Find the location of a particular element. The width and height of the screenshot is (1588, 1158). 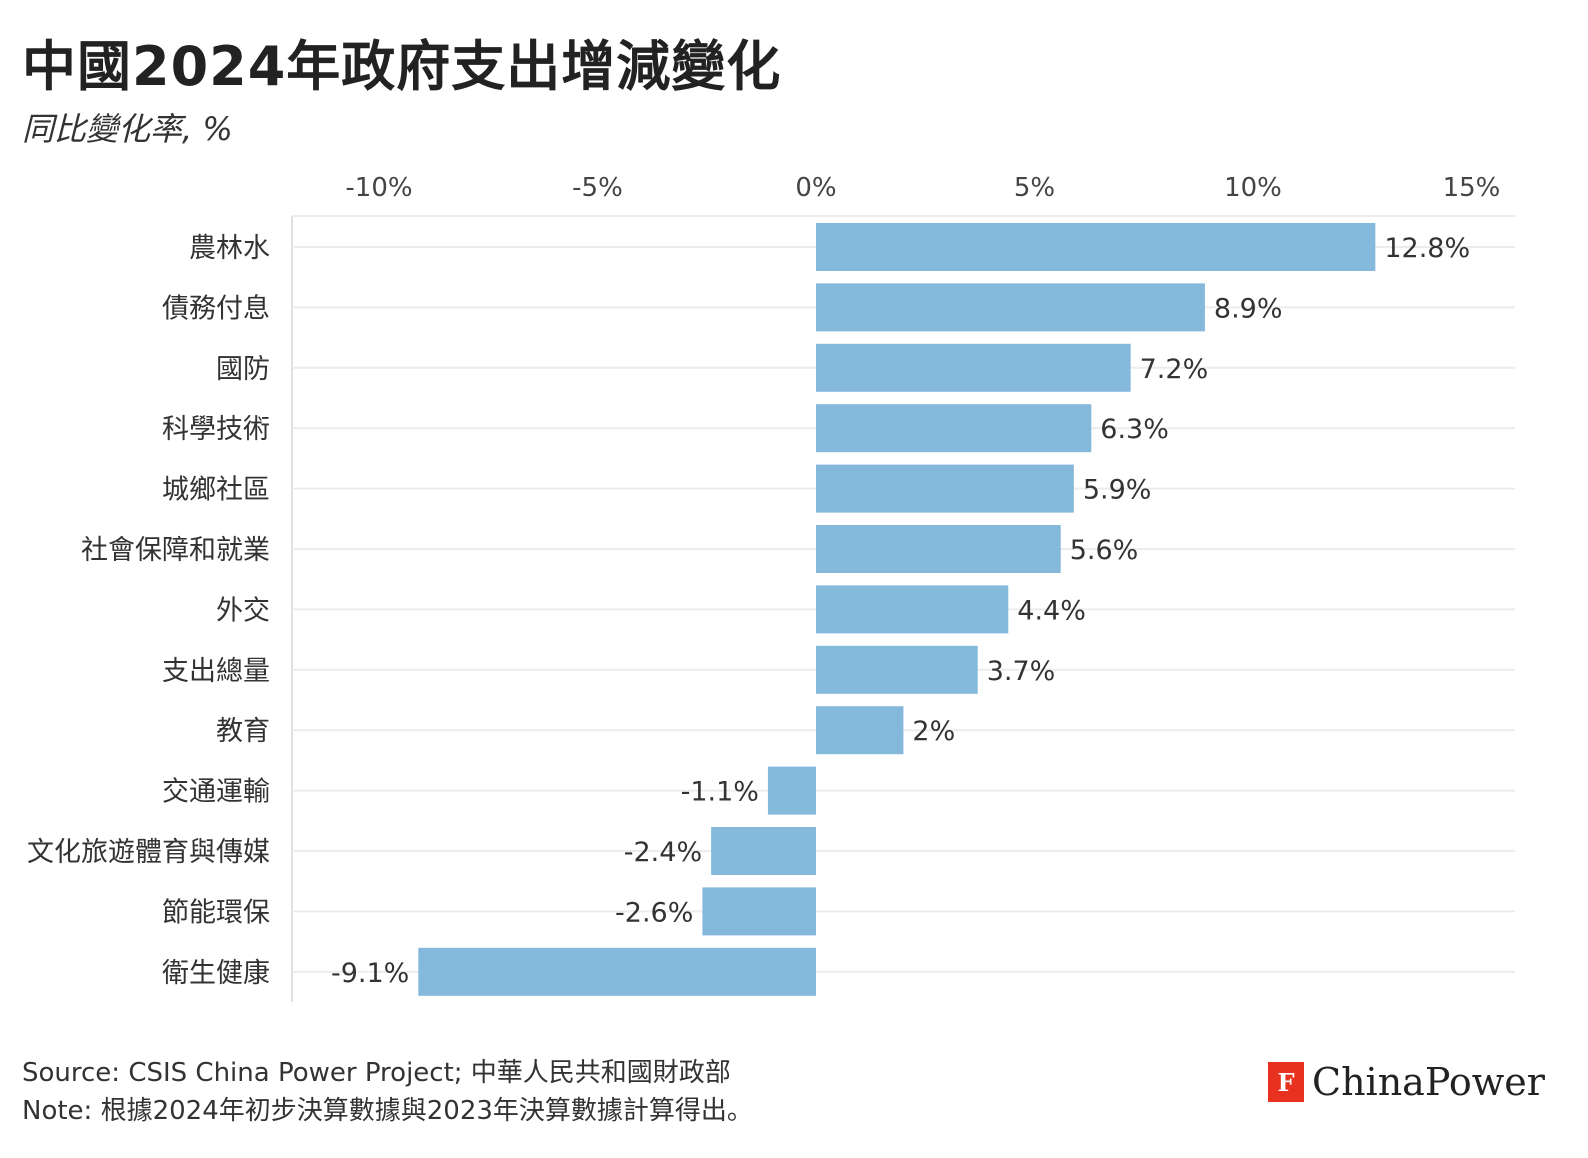

value-label: 5.9% is located at coordinates (1117, 490).